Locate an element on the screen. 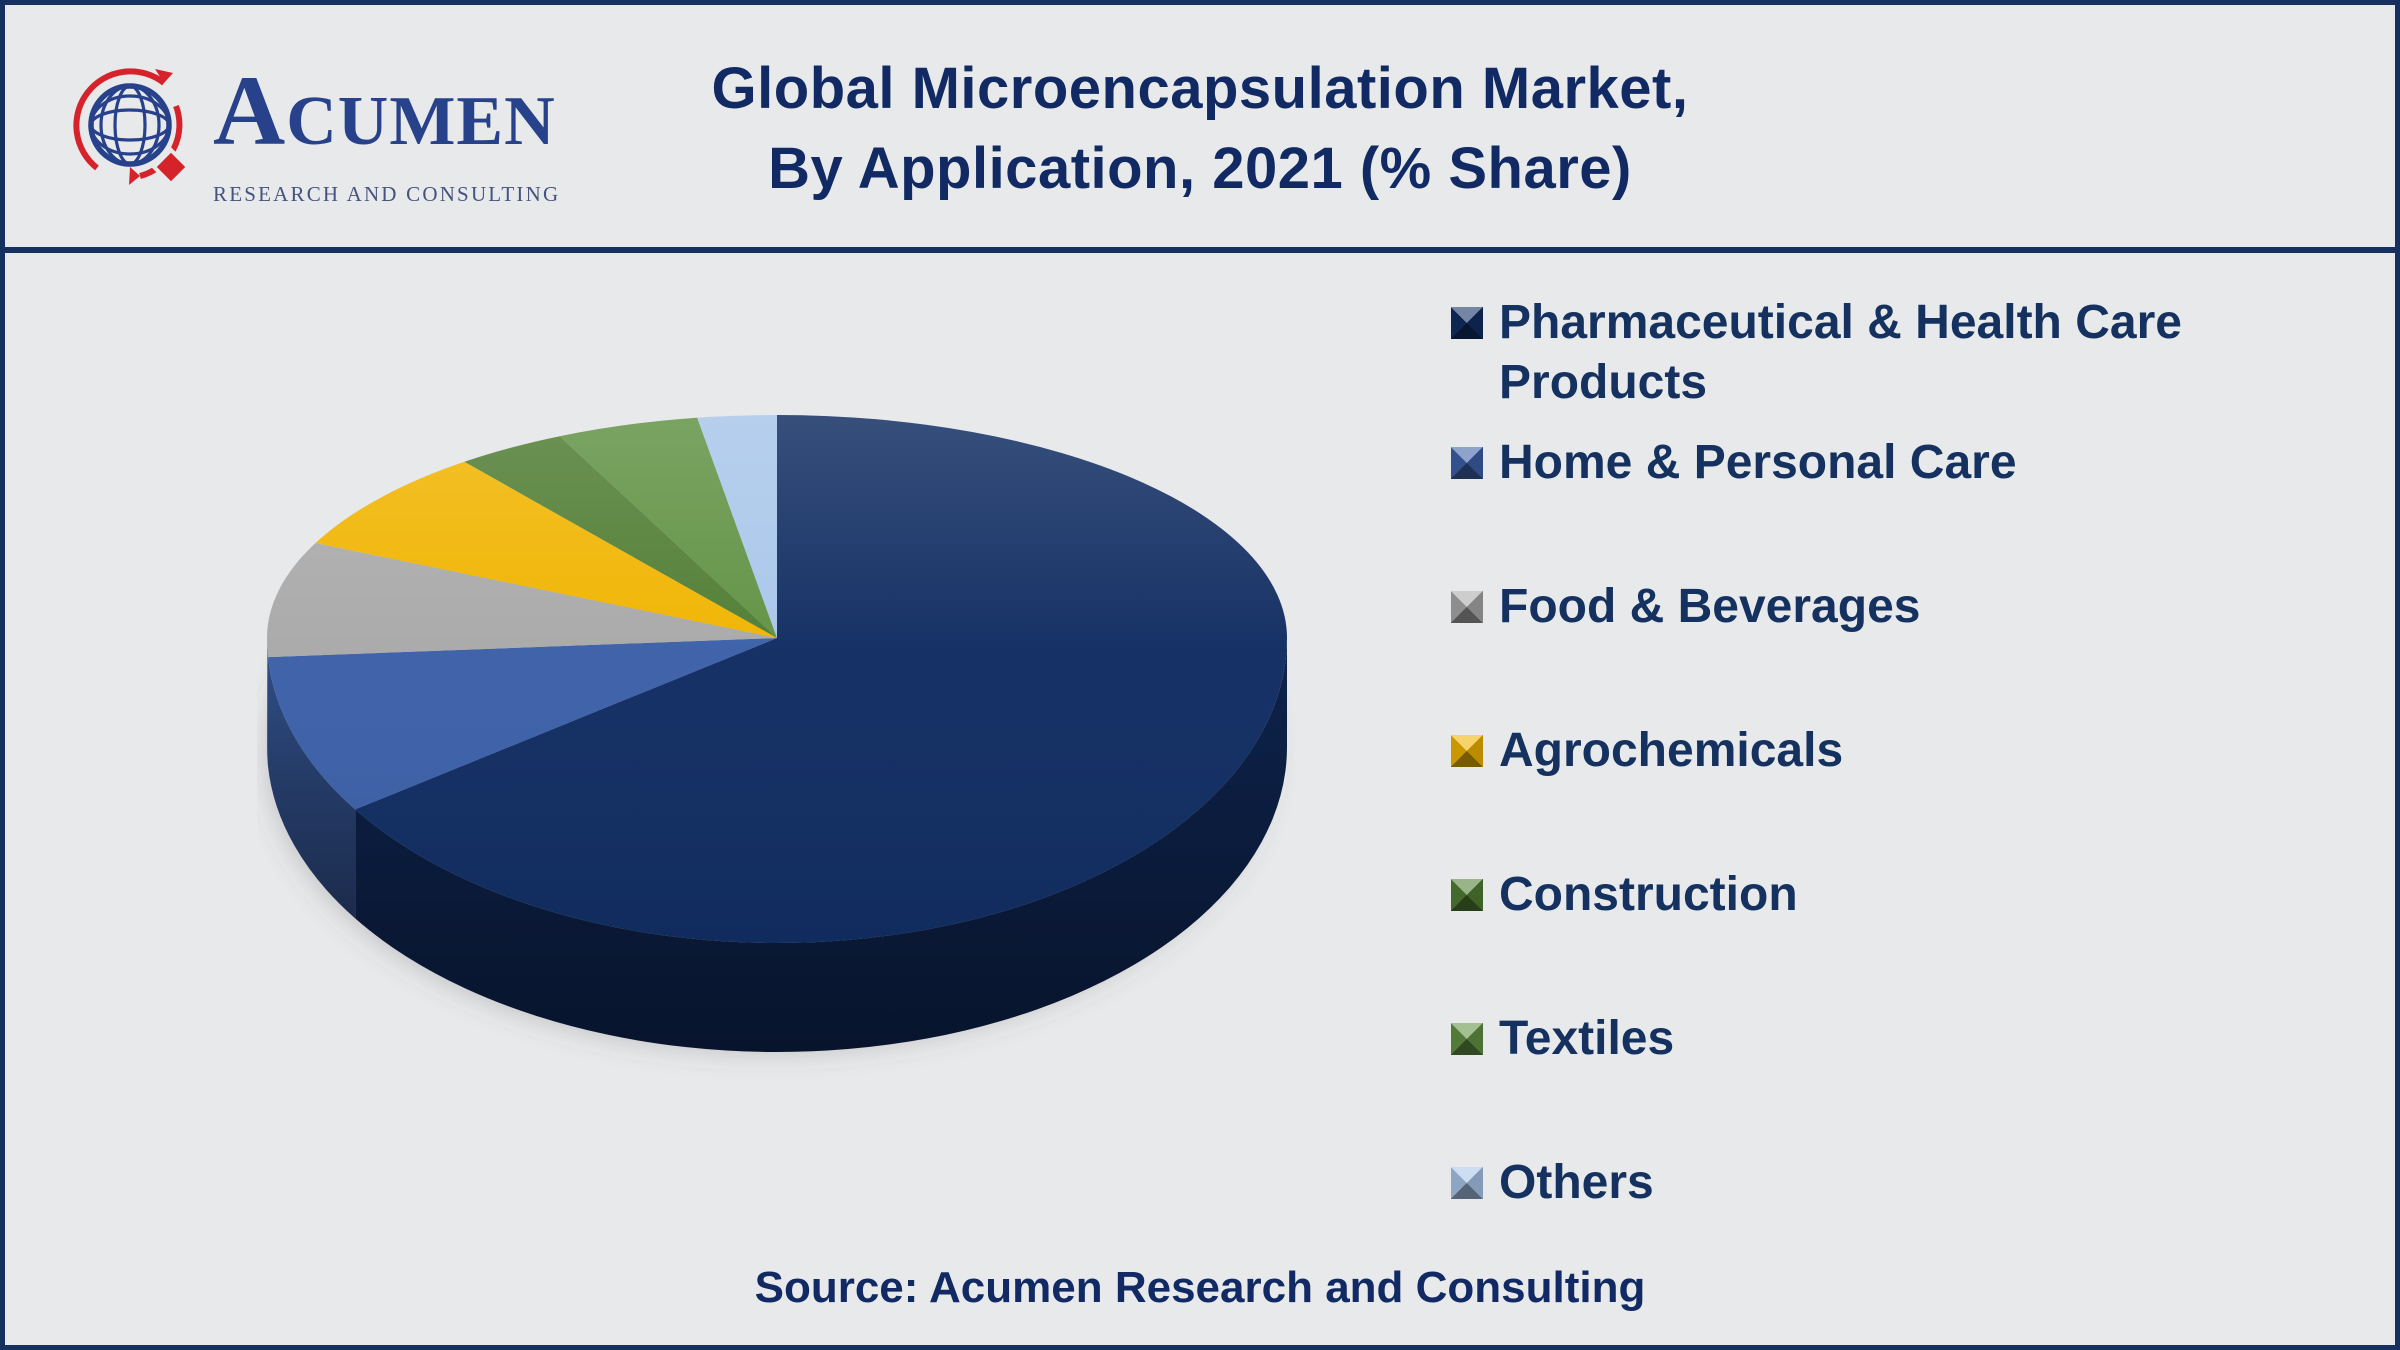  legend-item-label: Pharmaceutical & Health Care Products is located at coordinates (1840, 352).